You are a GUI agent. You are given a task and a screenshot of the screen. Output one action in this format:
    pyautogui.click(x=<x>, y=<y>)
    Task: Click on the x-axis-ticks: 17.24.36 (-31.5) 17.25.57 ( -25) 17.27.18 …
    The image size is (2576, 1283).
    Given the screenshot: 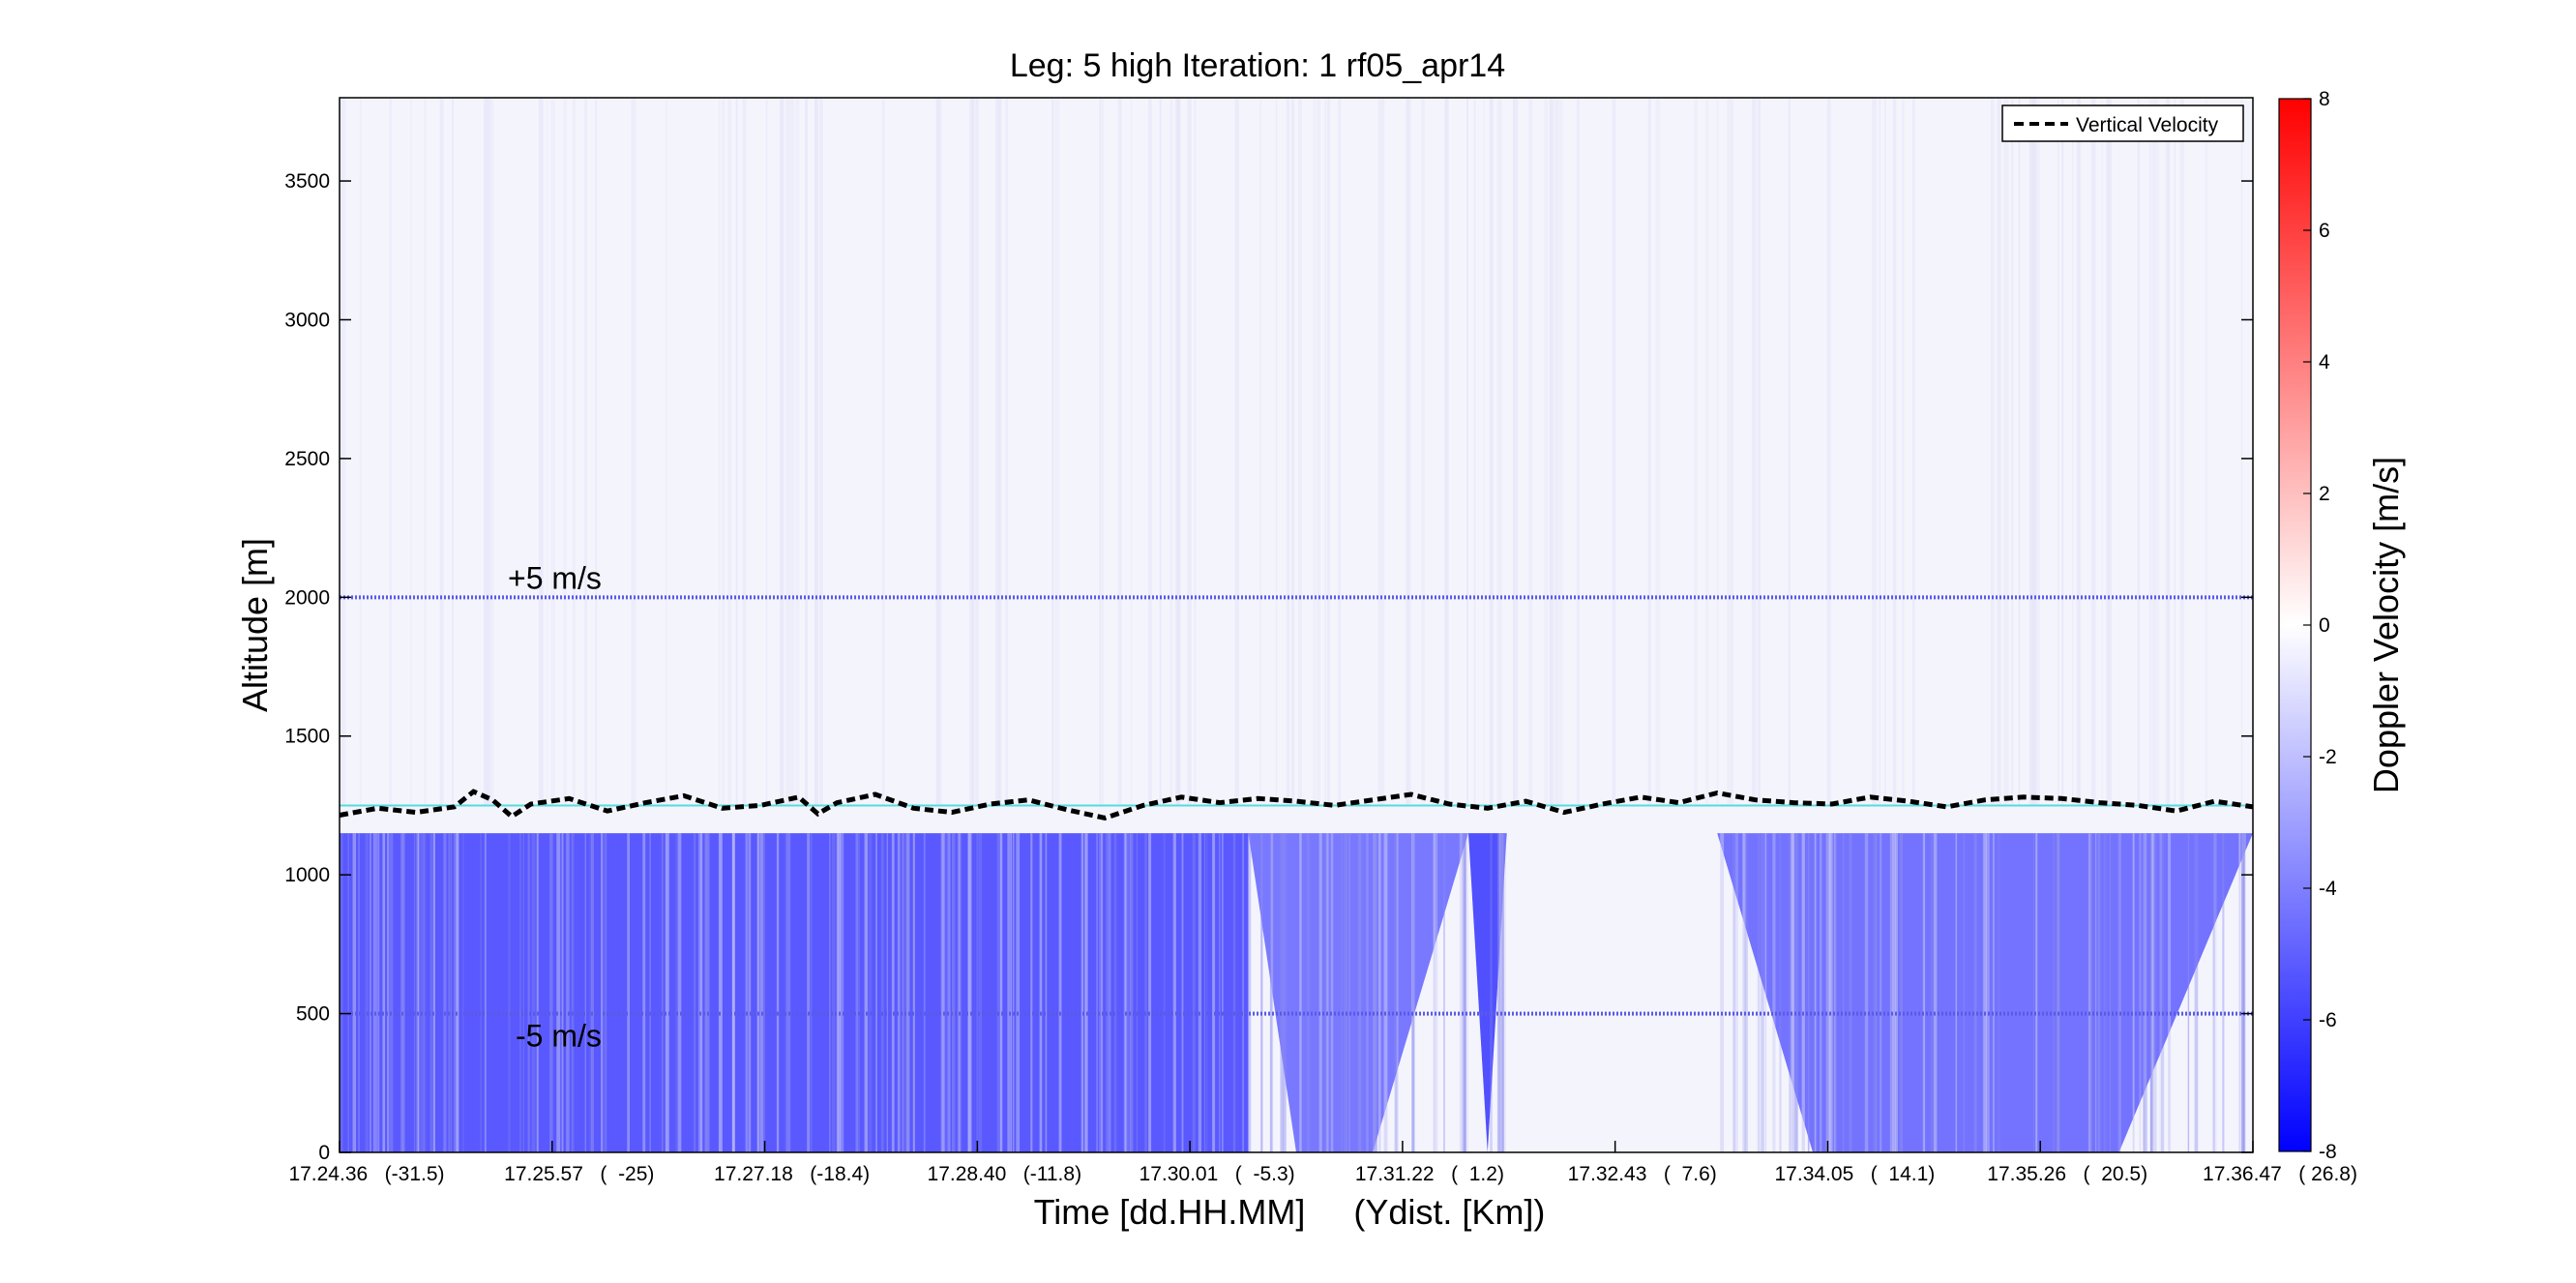 What is the action you would take?
    pyautogui.click(x=1323, y=1163)
    